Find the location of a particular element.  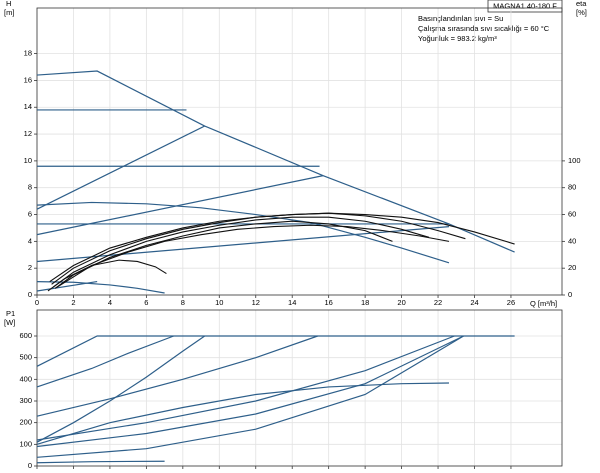

y2-tick-label: 40 is located at coordinates (572, 240).